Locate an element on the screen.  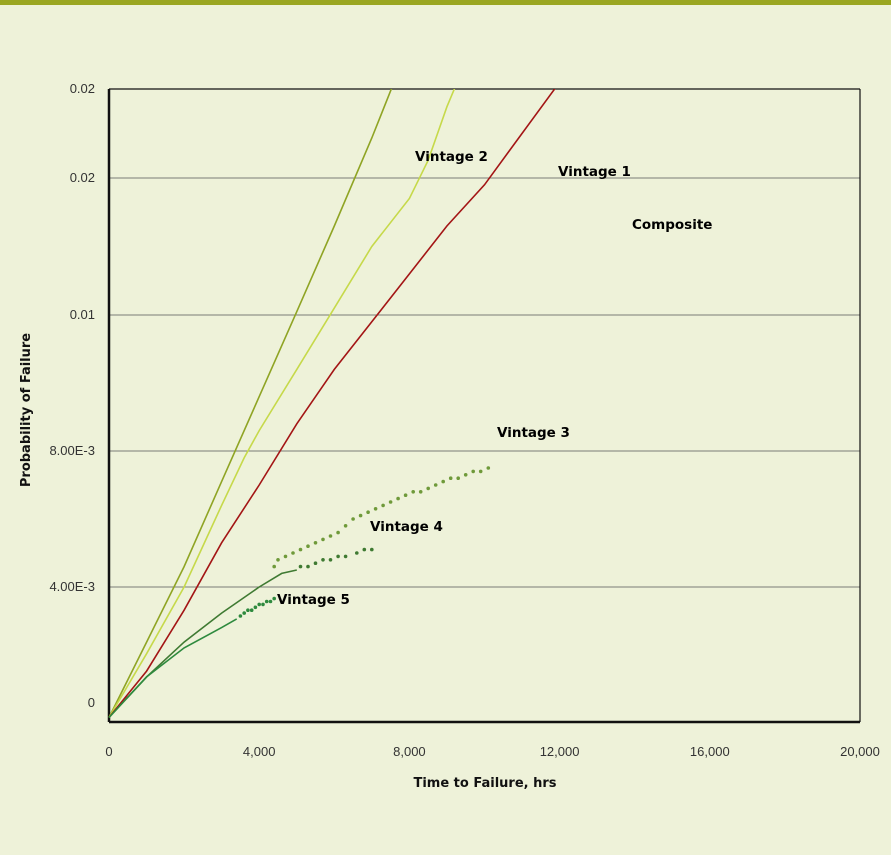
y-tick-label: 4.00E-3 is located at coordinates (72, 586).